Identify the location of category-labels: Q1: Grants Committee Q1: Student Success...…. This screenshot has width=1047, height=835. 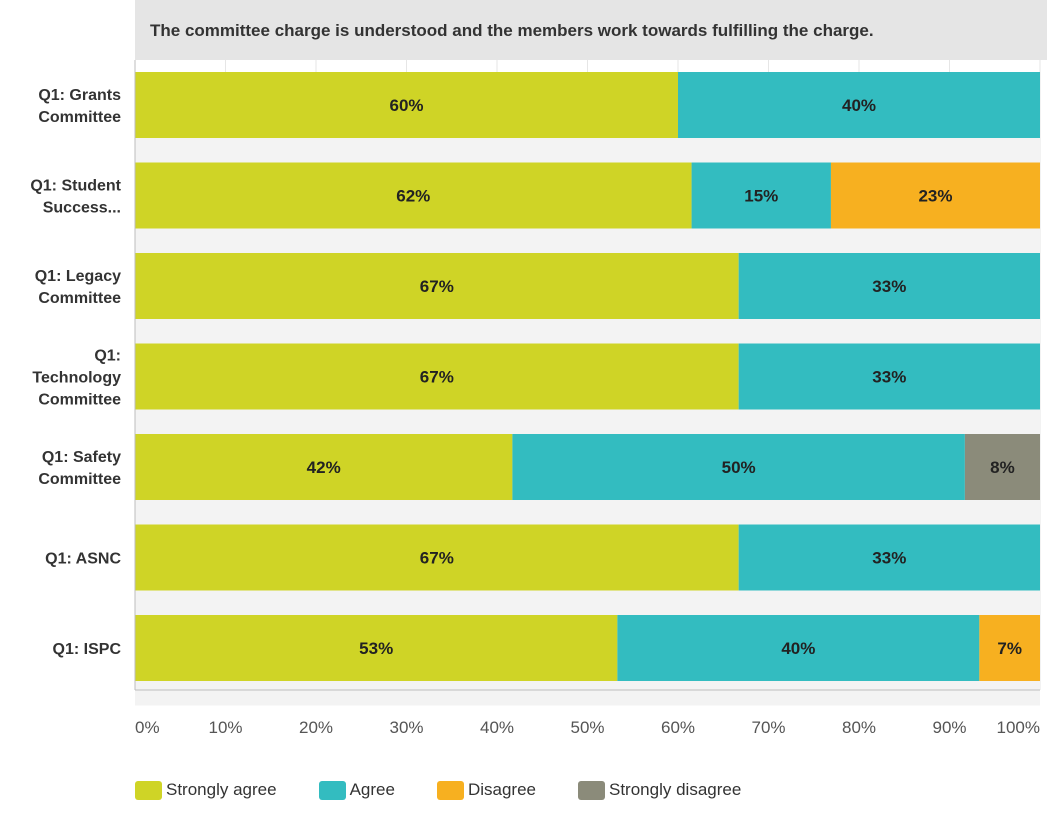
(75, 372).